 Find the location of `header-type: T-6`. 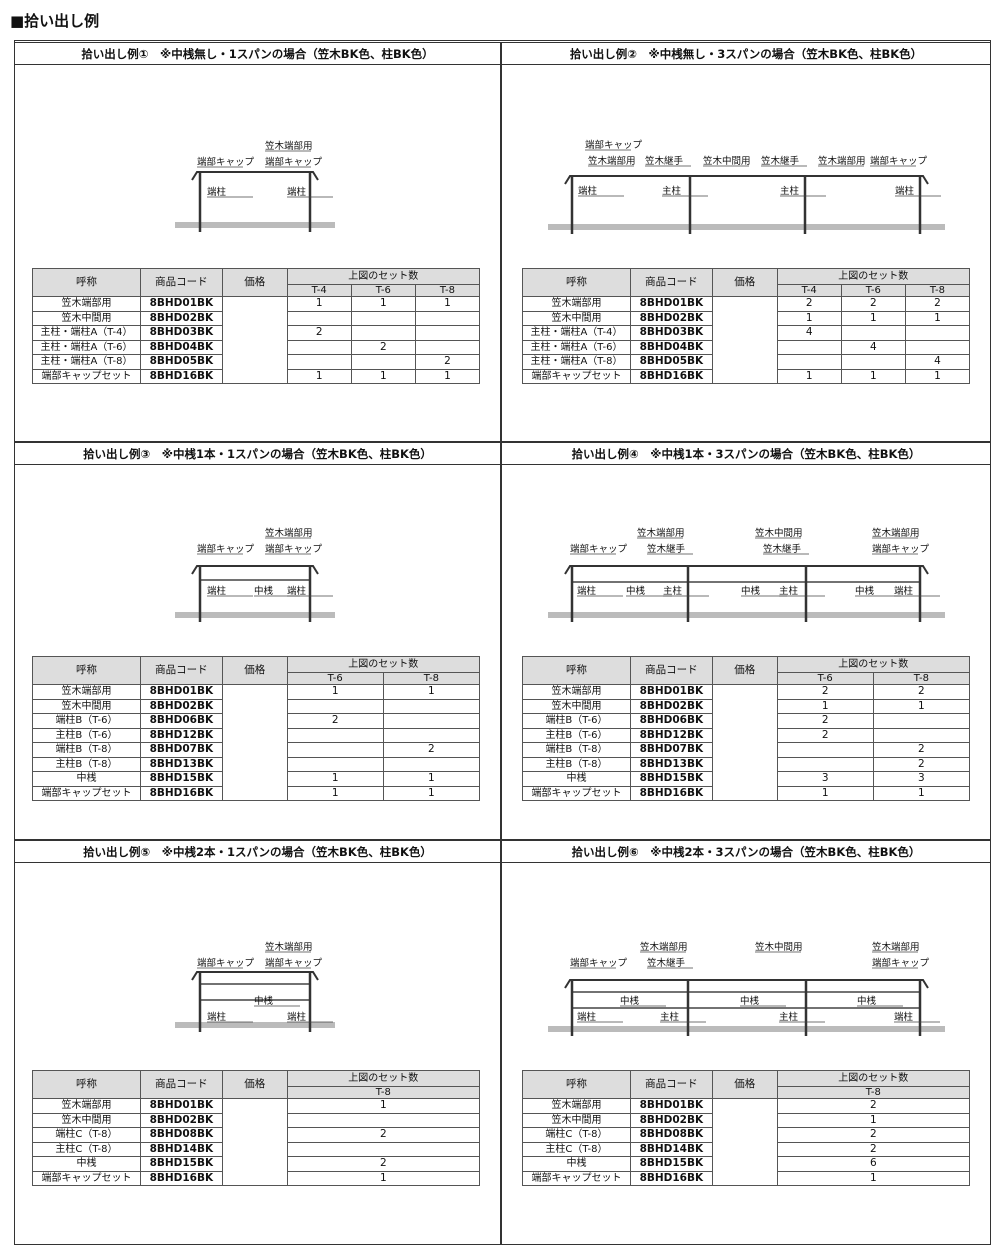

header-type: T-6 is located at coordinates (873, 290).